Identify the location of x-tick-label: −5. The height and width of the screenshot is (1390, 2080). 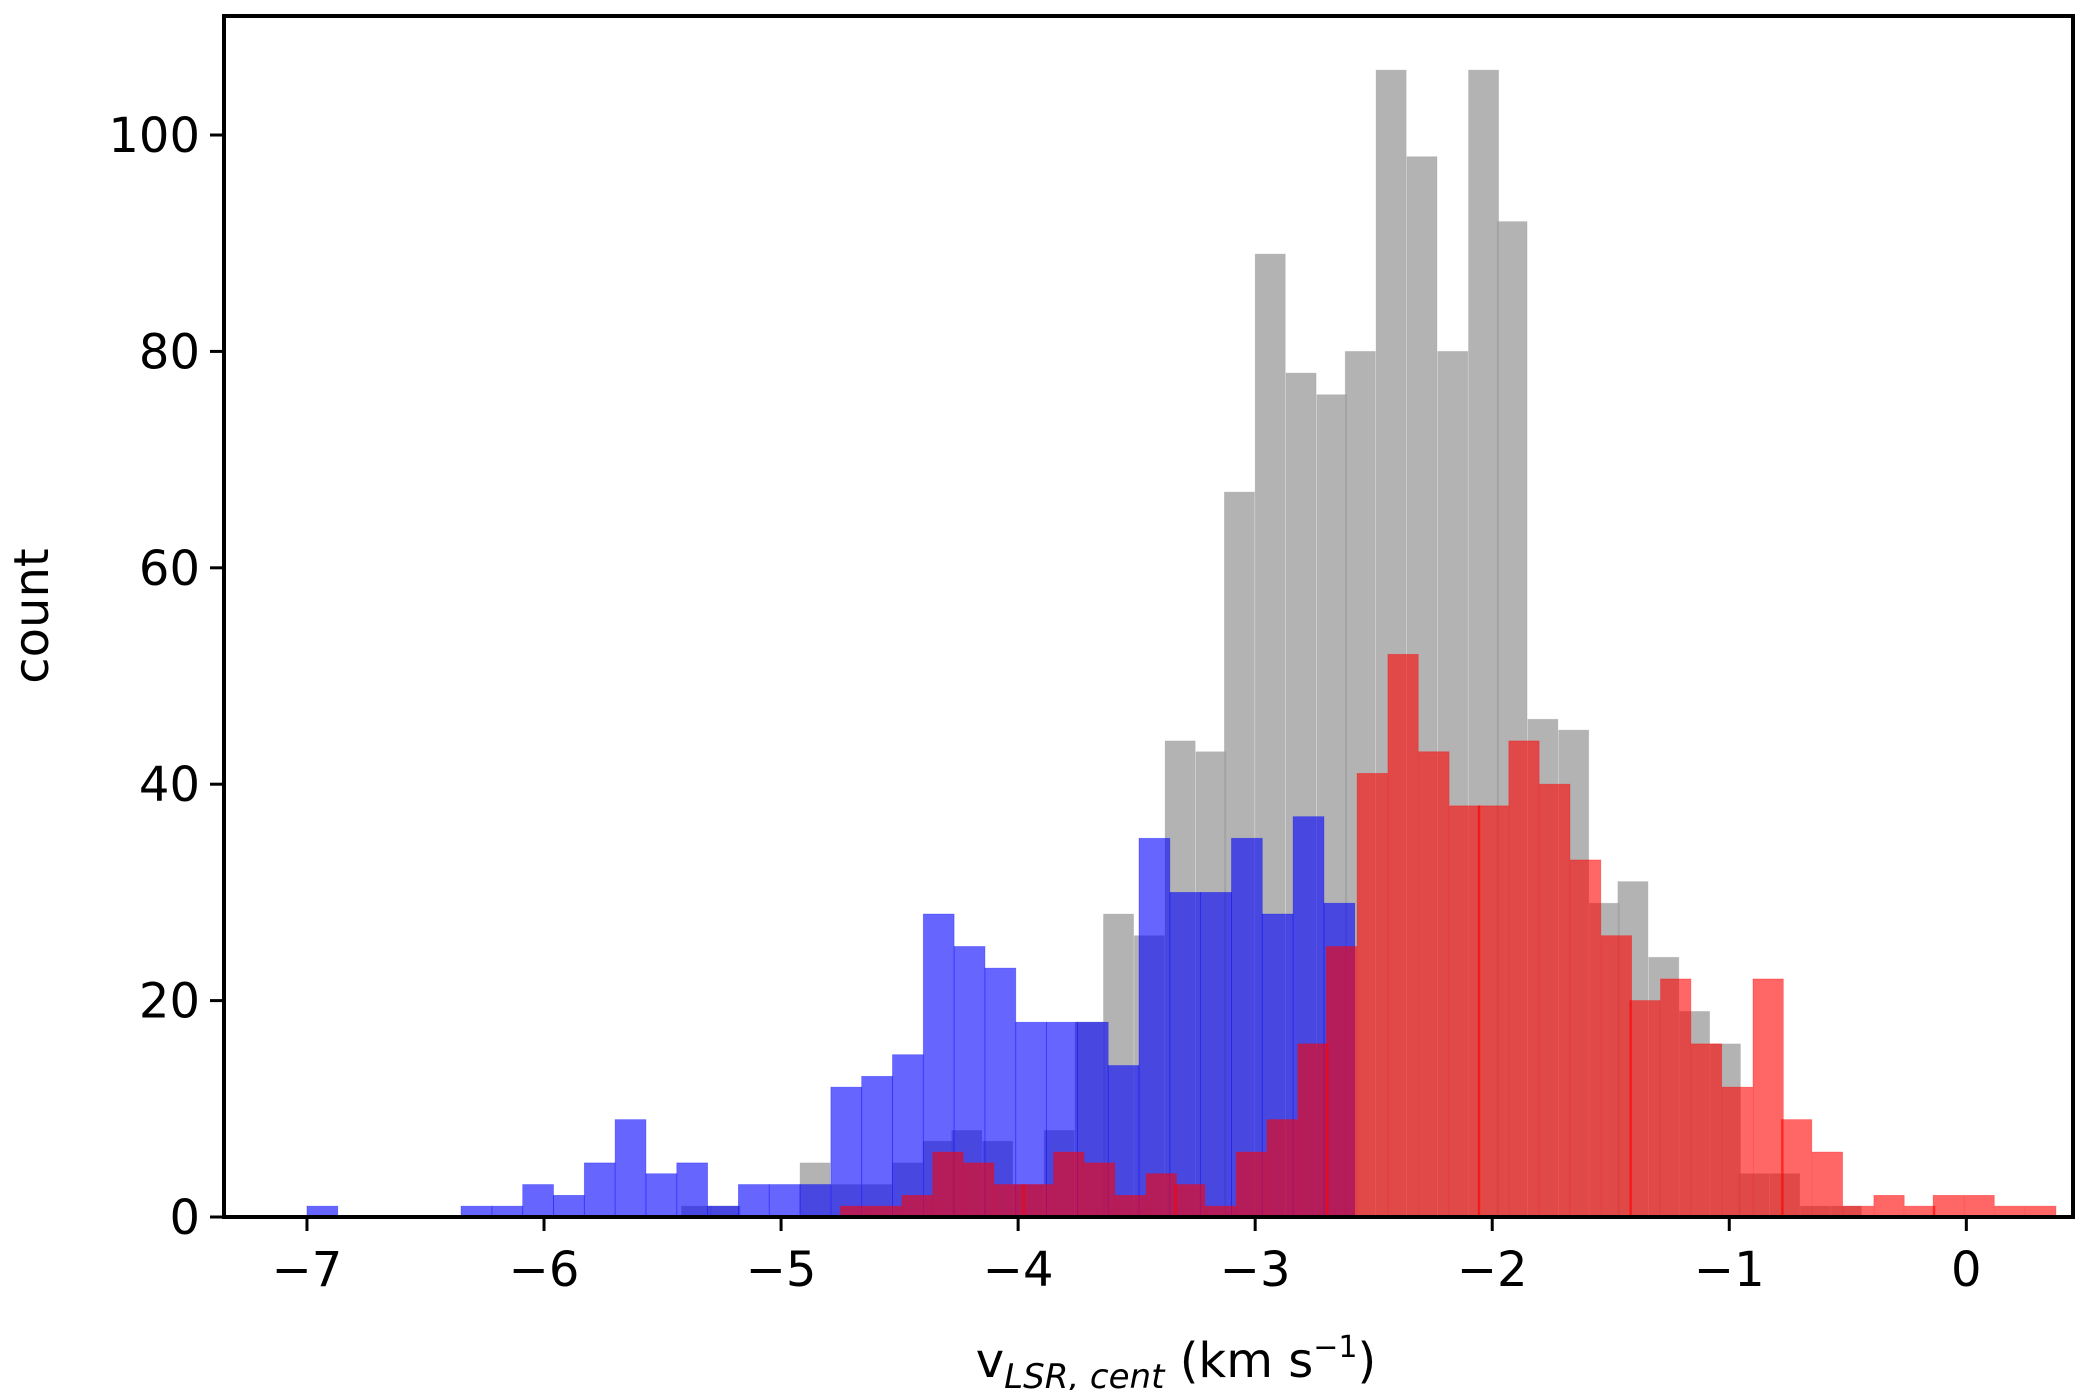
(781, 1270).